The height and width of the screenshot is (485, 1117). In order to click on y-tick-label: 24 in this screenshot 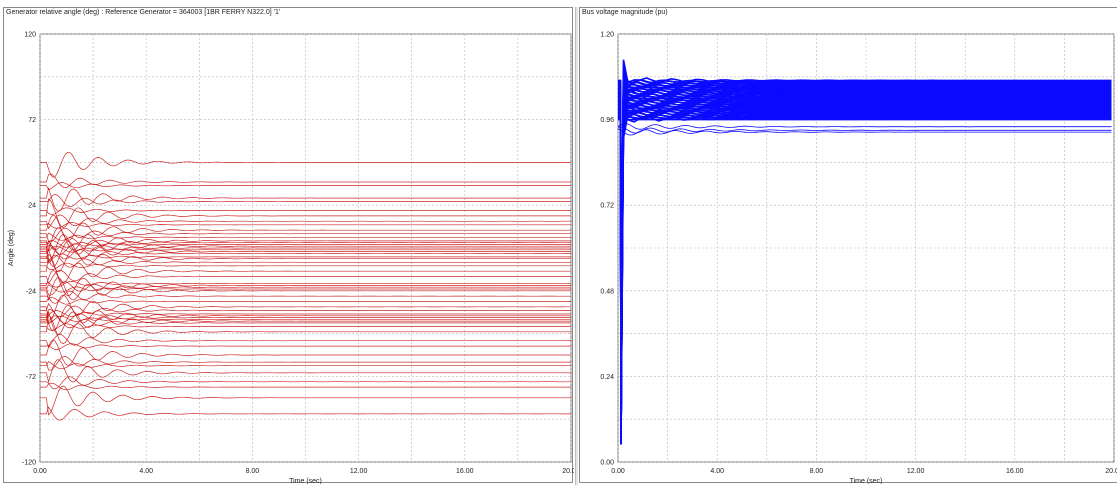, I will do `click(32, 206)`.